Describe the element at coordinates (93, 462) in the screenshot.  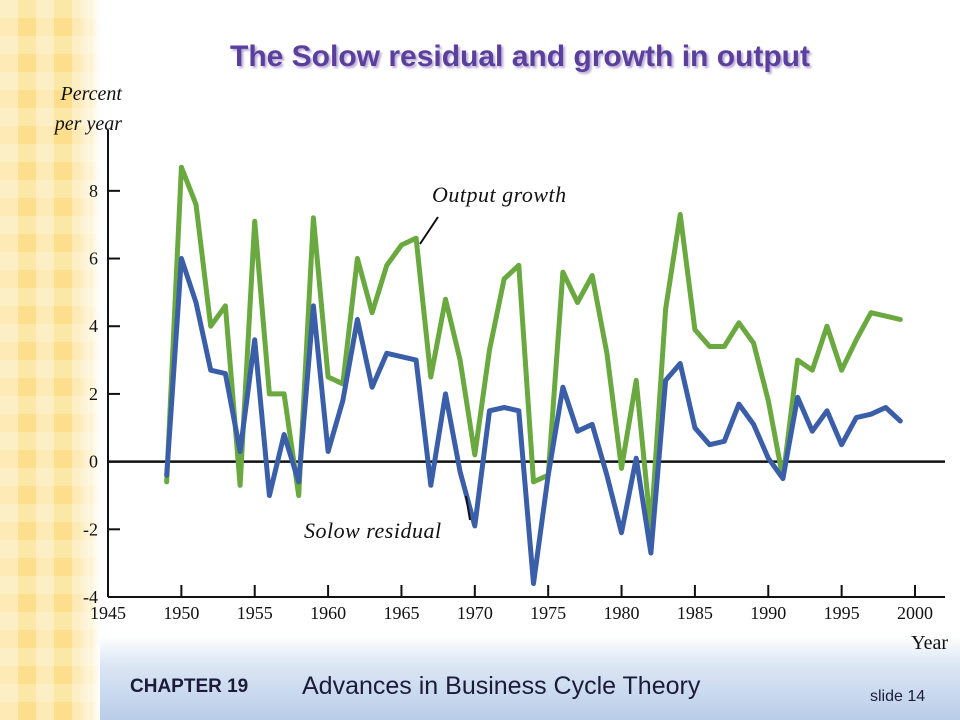
I see `y-tick-label: 0` at that location.